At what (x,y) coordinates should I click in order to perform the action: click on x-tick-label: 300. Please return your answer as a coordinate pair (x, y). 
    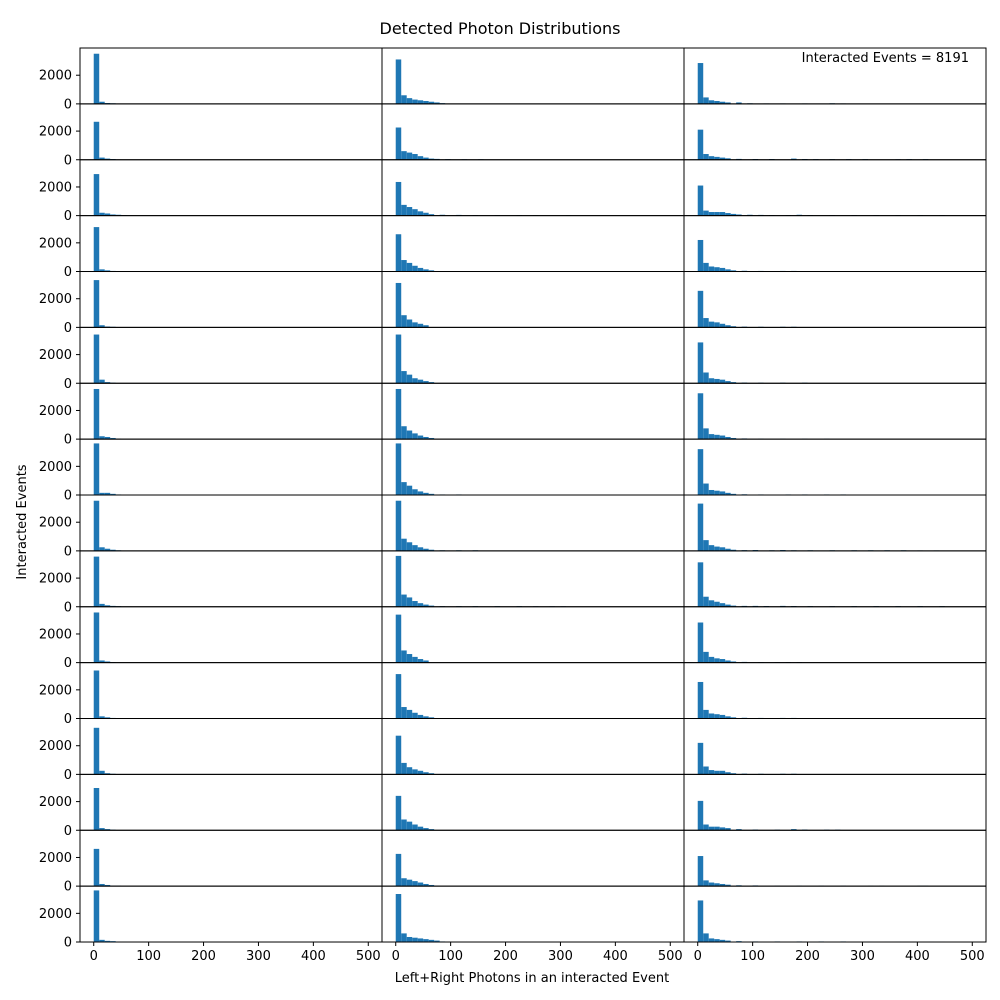
    Looking at the image, I should click on (862, 956).